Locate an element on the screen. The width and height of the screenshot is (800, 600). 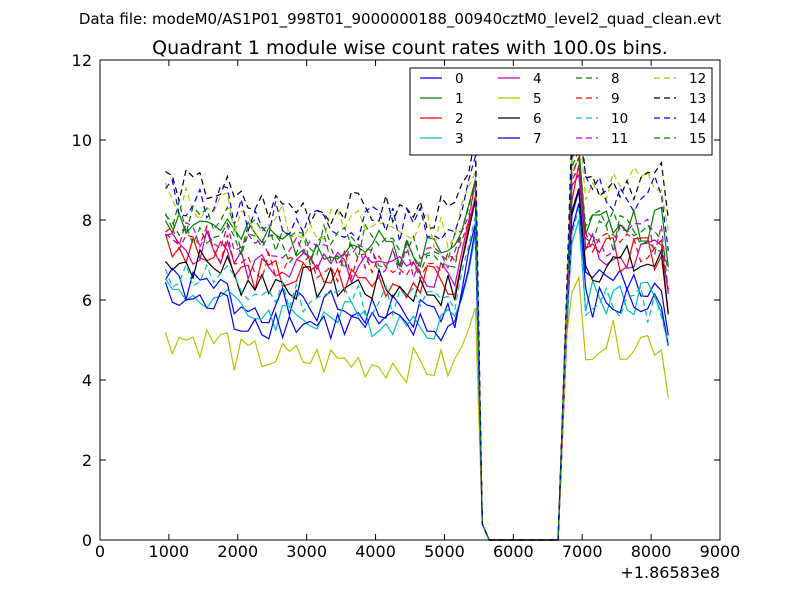
legend-label-3: 3 is located at coordinates (459, 139).